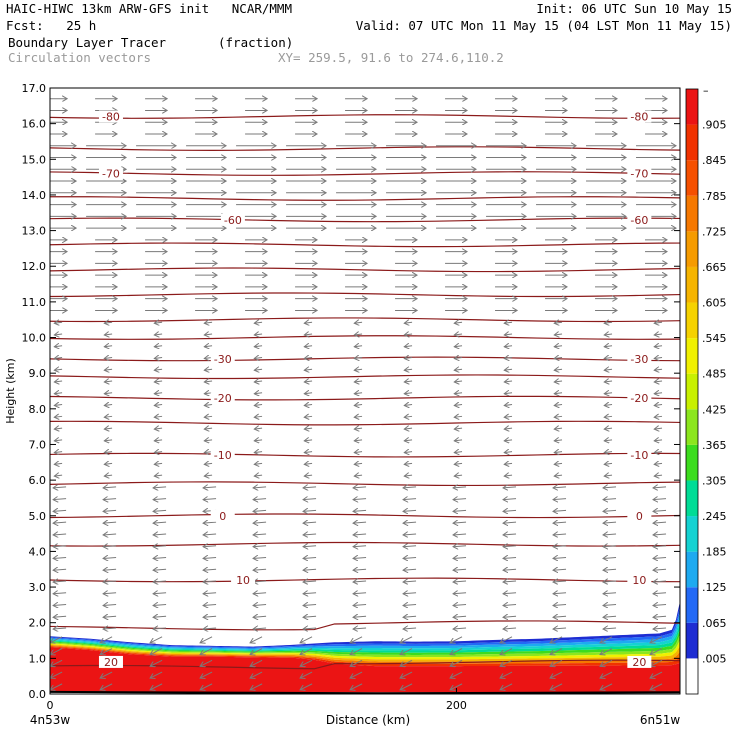 The width and height of the screenshot is (740, 740). What do you see at coordinates (639, 662) in the screenshot?
I see `contour-label: 20` at bounding box center [639, 662].